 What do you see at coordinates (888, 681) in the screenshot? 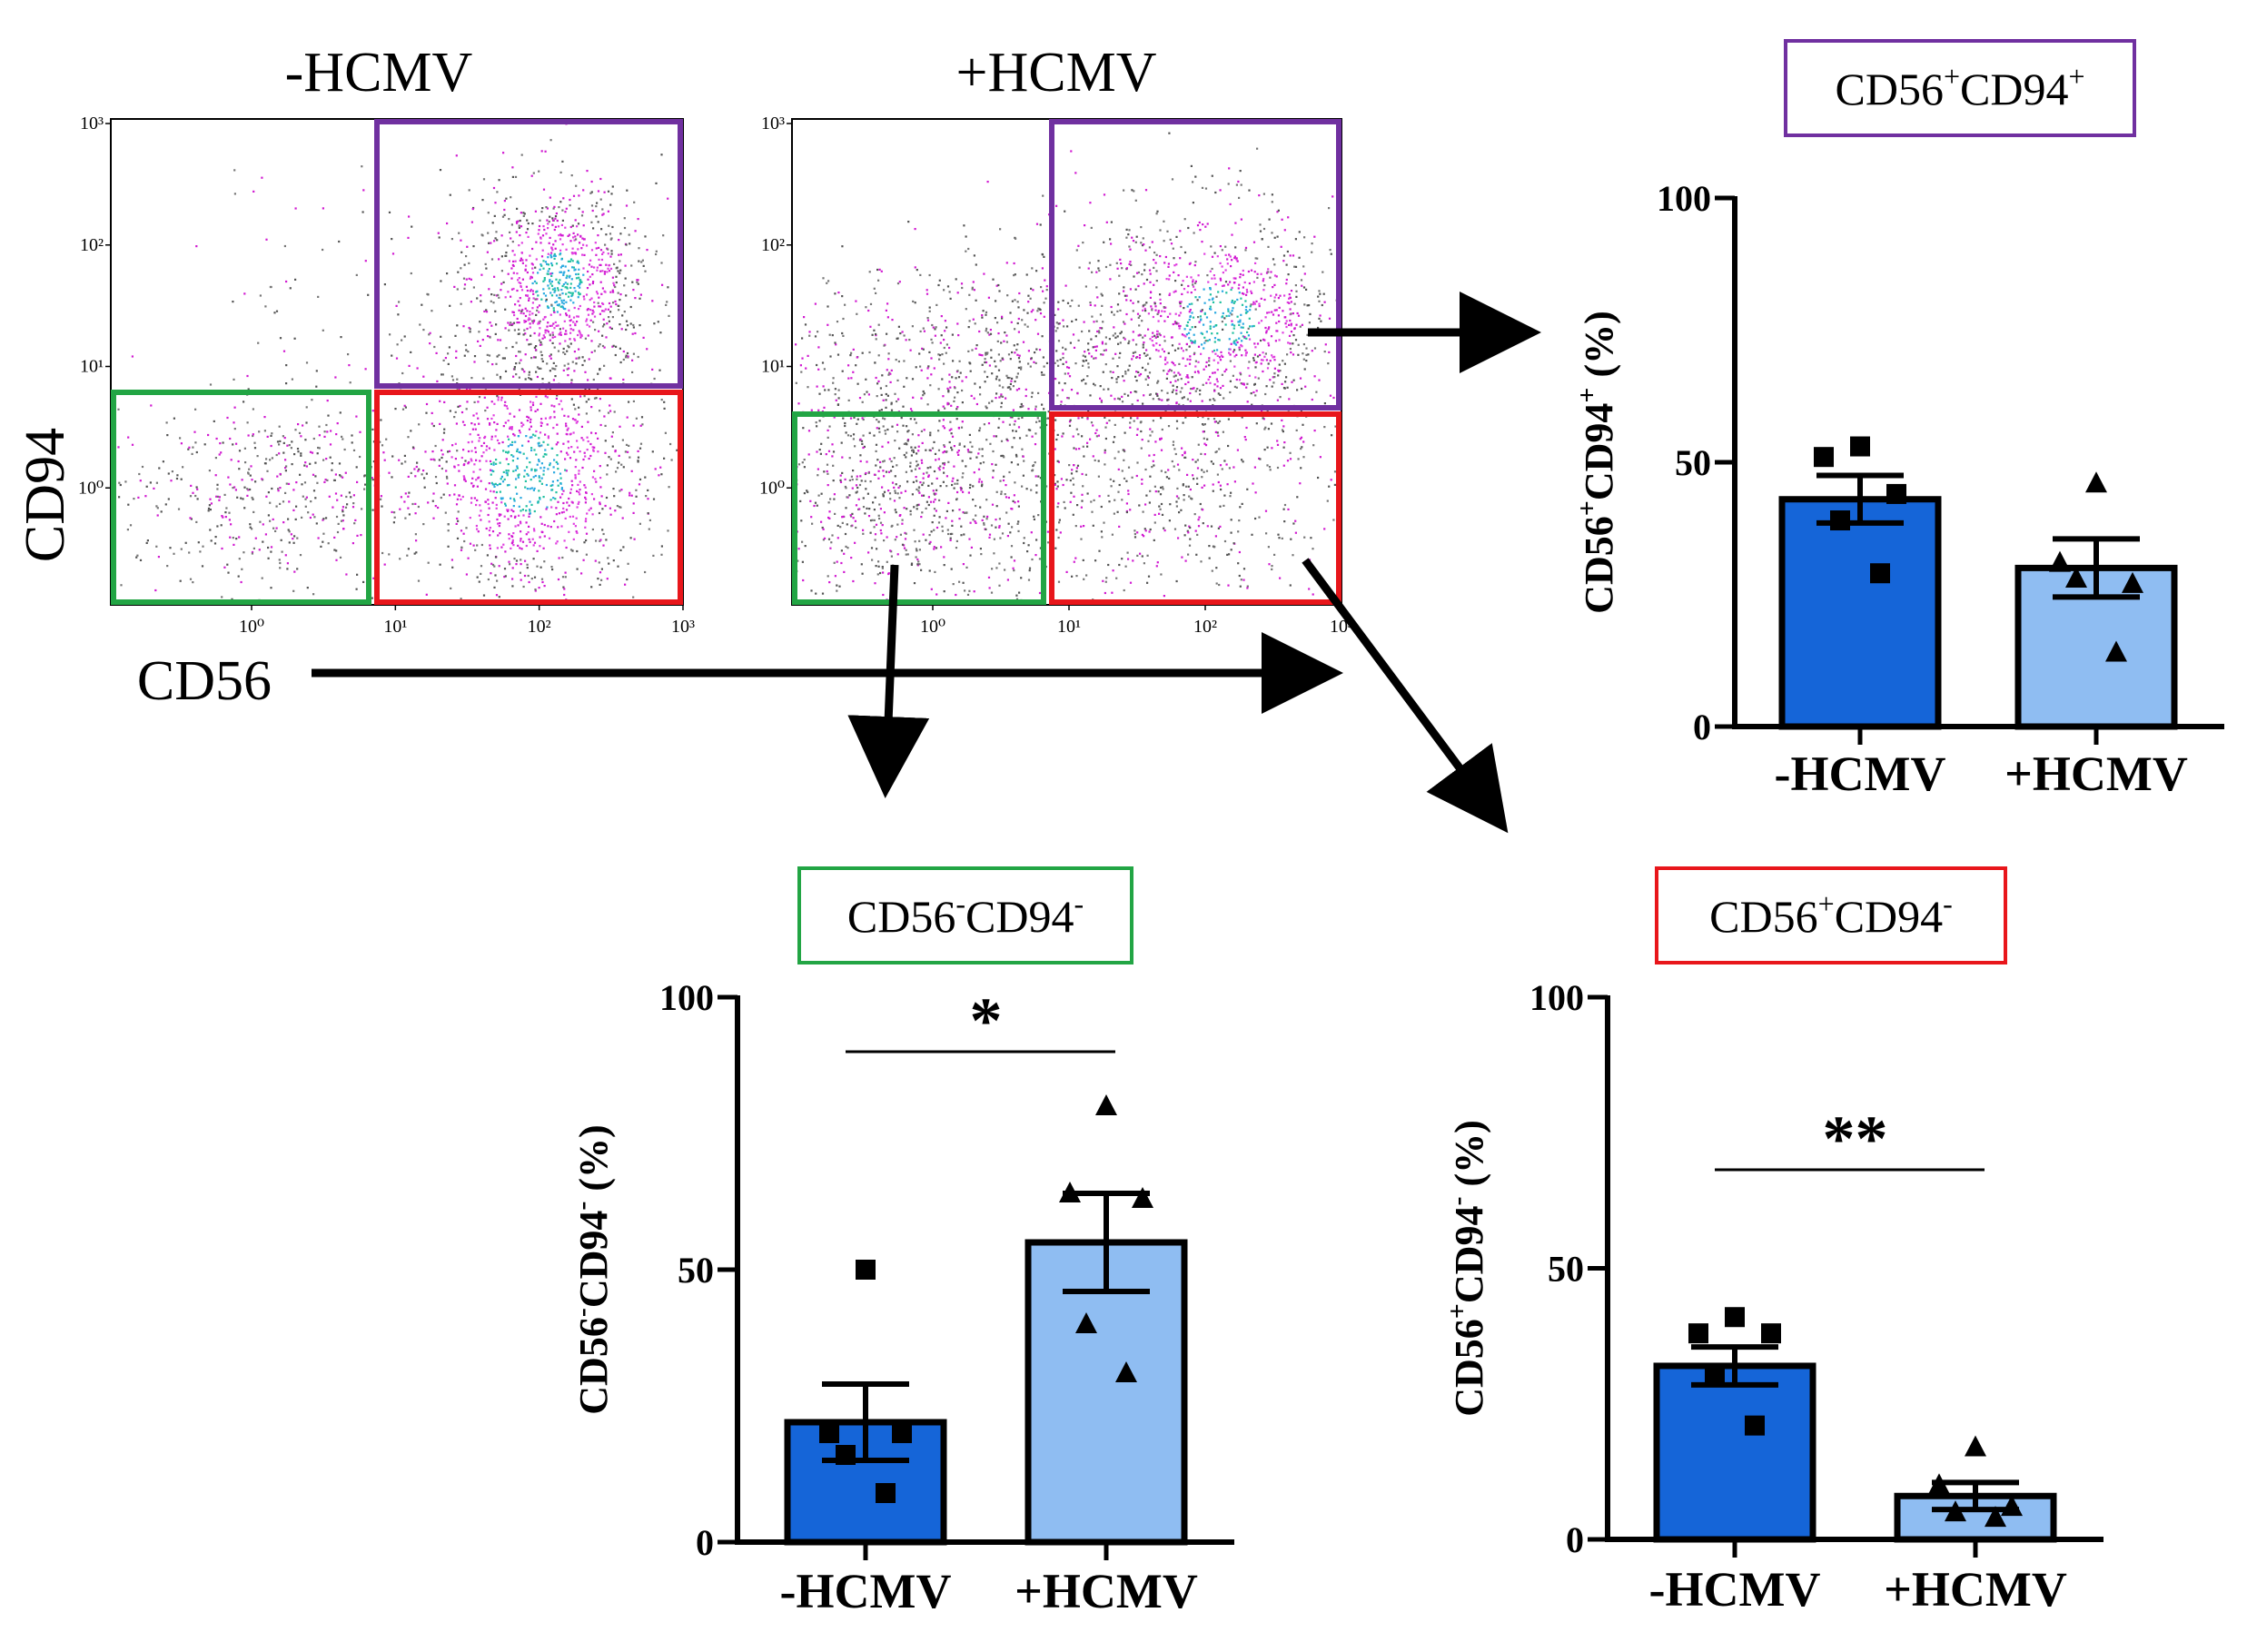
I see `arrow-to-cd56neg-cd94neg` at bounding box center [888, 681].